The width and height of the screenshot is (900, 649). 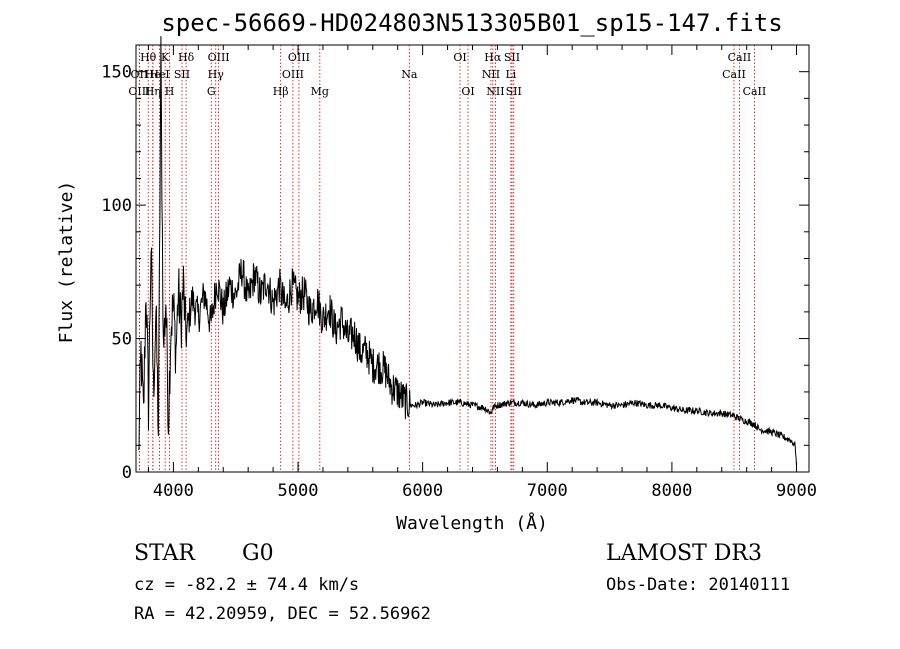 I want to click on x-axis-label: Wavelength (Å), so click(x=472, y=523).